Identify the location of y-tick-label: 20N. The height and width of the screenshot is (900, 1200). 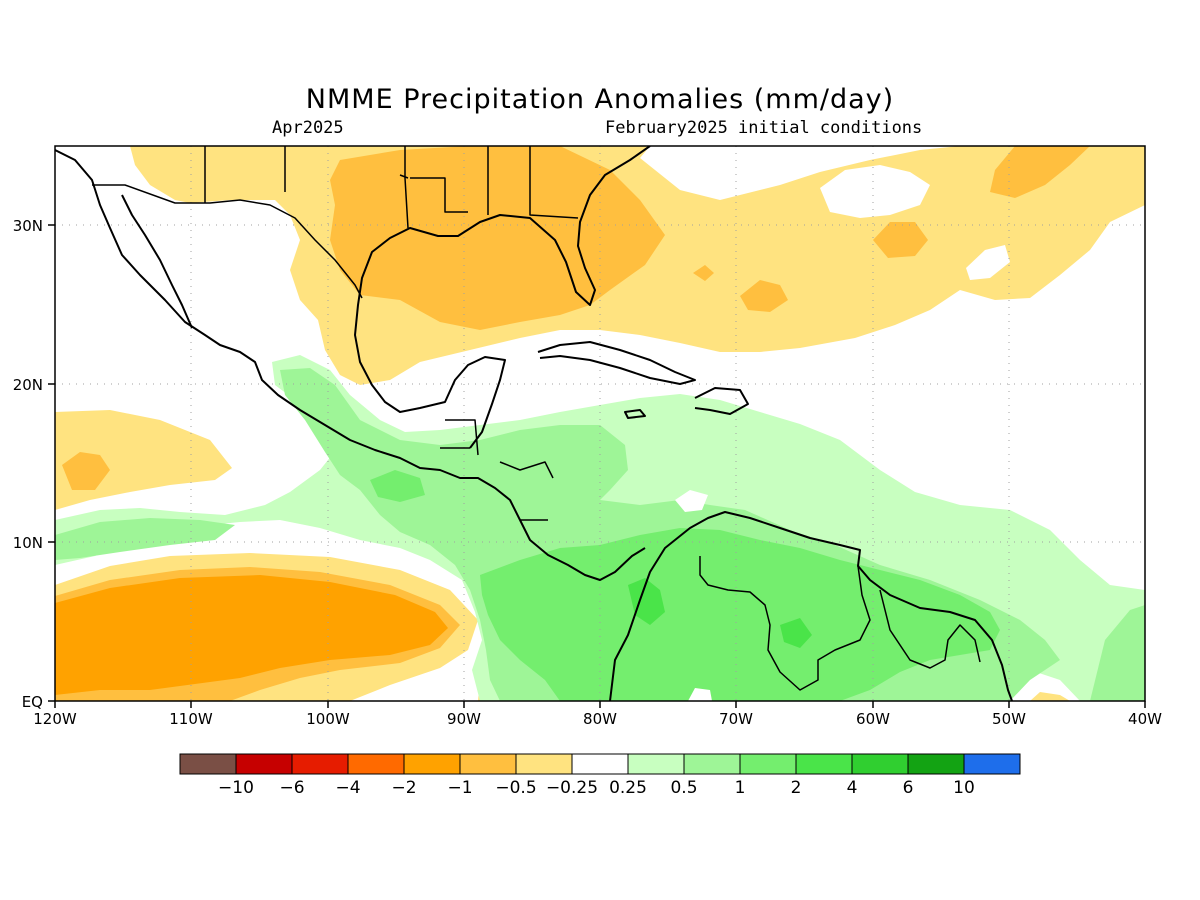
(28, 385).